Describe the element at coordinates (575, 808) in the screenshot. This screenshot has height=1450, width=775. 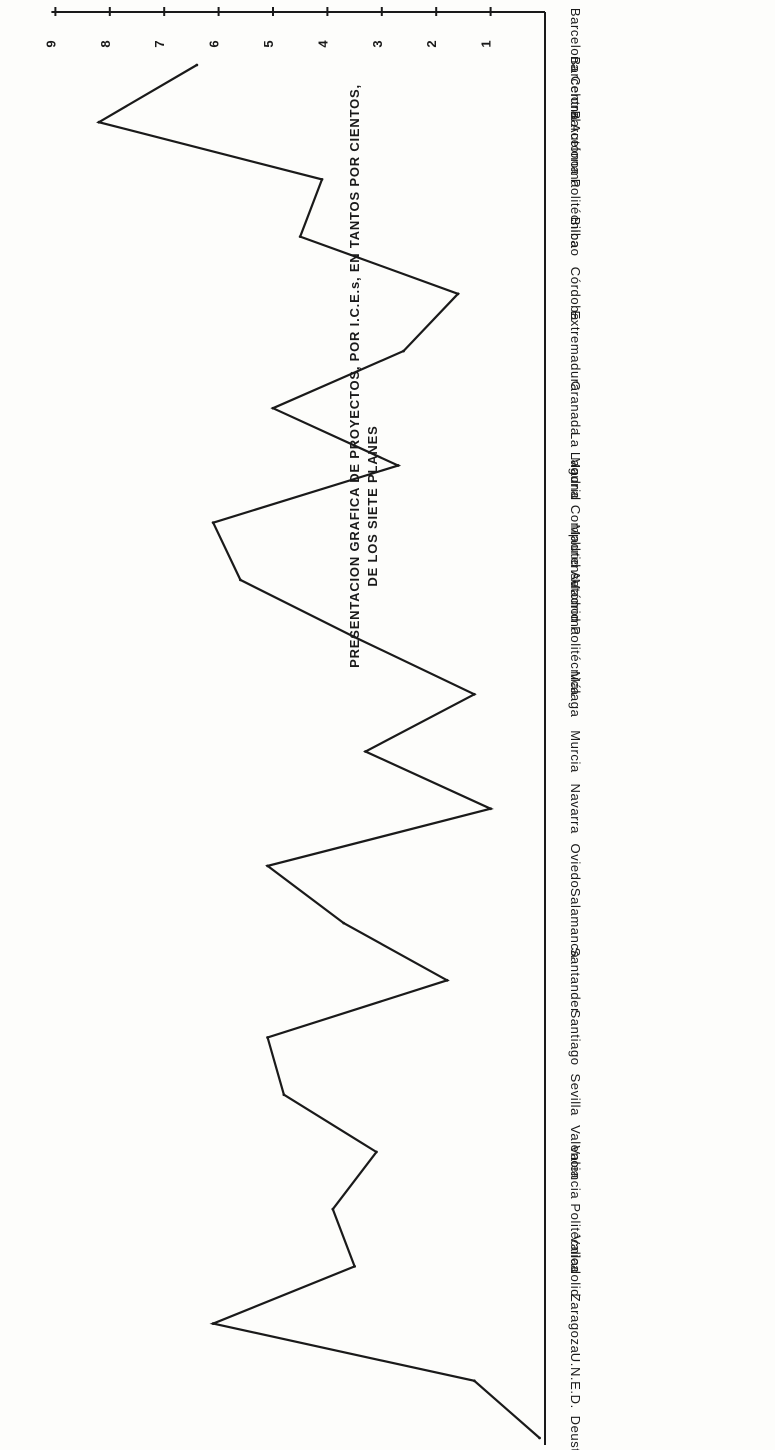
I see `category-label: Navarra` at that location.